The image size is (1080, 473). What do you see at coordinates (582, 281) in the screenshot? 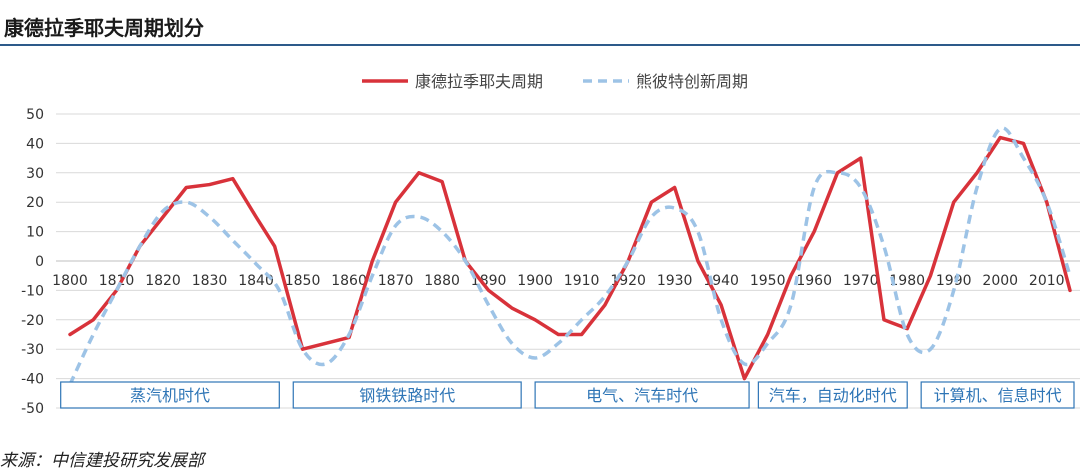
I see `x-tick-label: 1910` at bounding box center [582, 281].